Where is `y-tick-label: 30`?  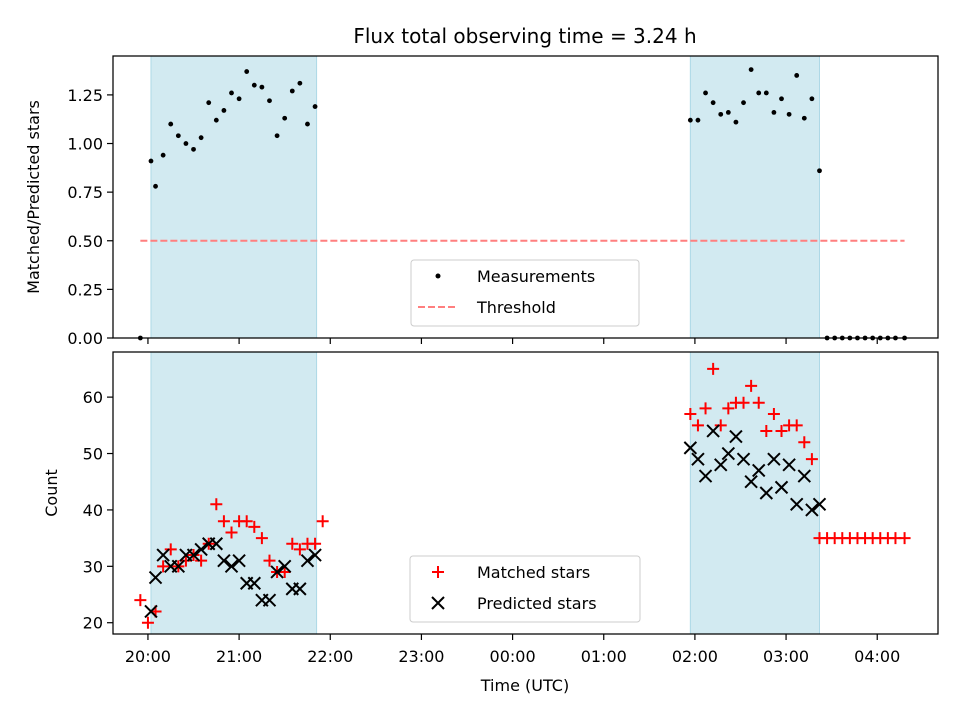
y-tick-label: 30 is located at coordinates (93, 566).